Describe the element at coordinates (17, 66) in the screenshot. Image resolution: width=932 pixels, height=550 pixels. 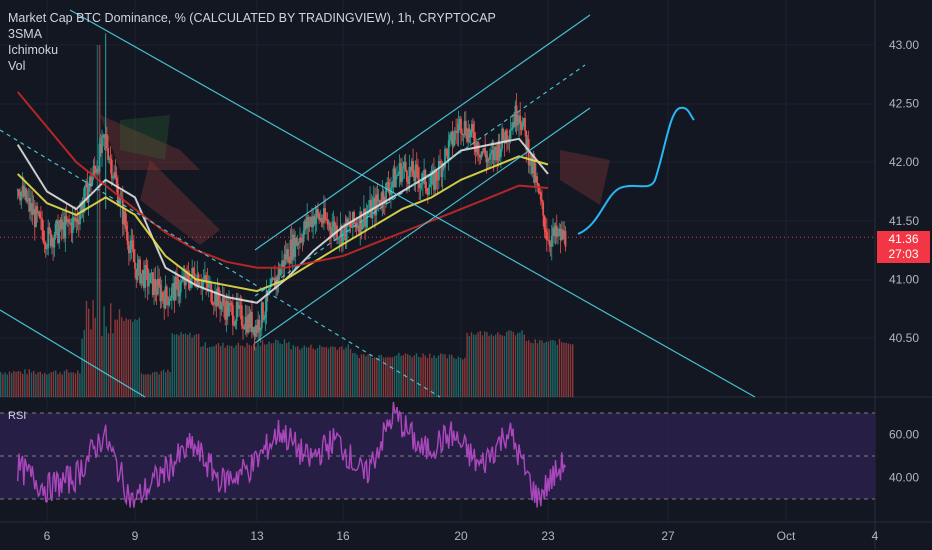
I see `indicator-vol: Vol` at that location.